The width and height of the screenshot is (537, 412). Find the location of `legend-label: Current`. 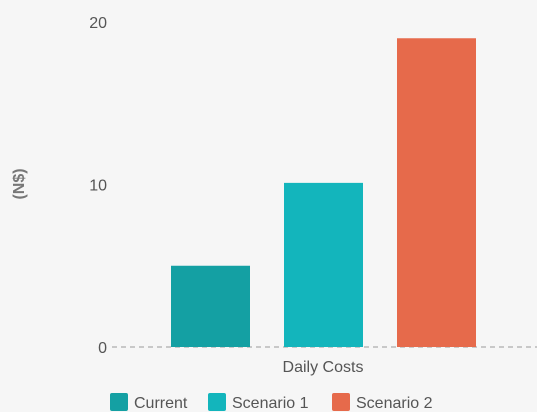

legend-label: Current is located at coordinates (161, 403).